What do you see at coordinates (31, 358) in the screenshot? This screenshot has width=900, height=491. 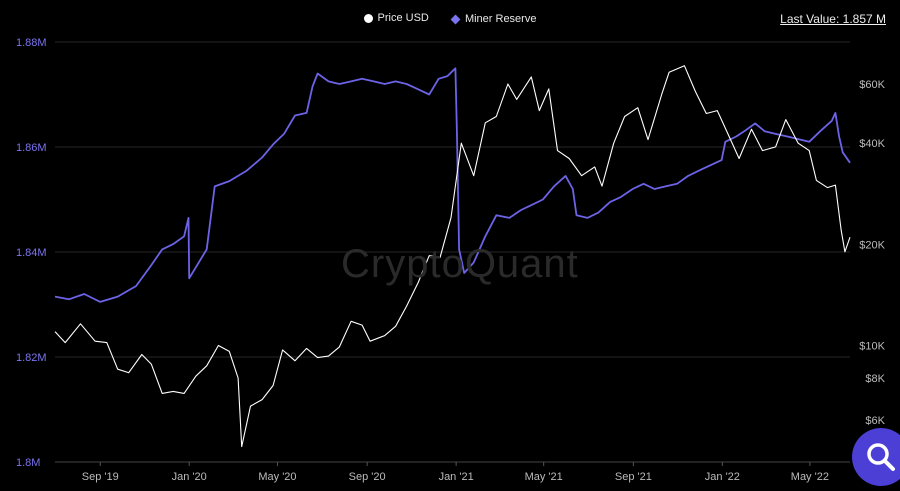 I see `left-tick-label: 1.82M` at bounding box center [31, 358].